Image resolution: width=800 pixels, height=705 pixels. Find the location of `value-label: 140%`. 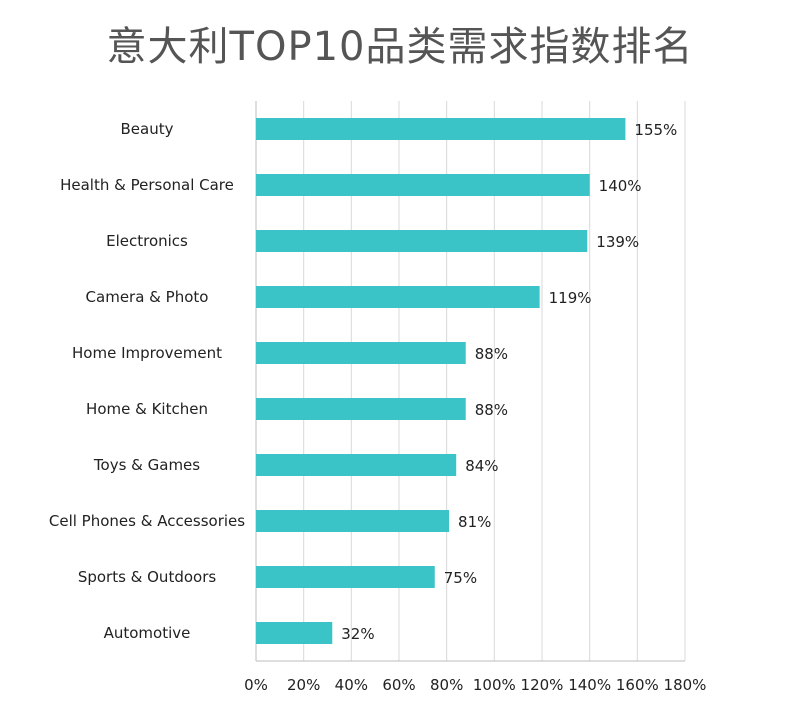

value-label: 140% is located at coordinates (620, 186).